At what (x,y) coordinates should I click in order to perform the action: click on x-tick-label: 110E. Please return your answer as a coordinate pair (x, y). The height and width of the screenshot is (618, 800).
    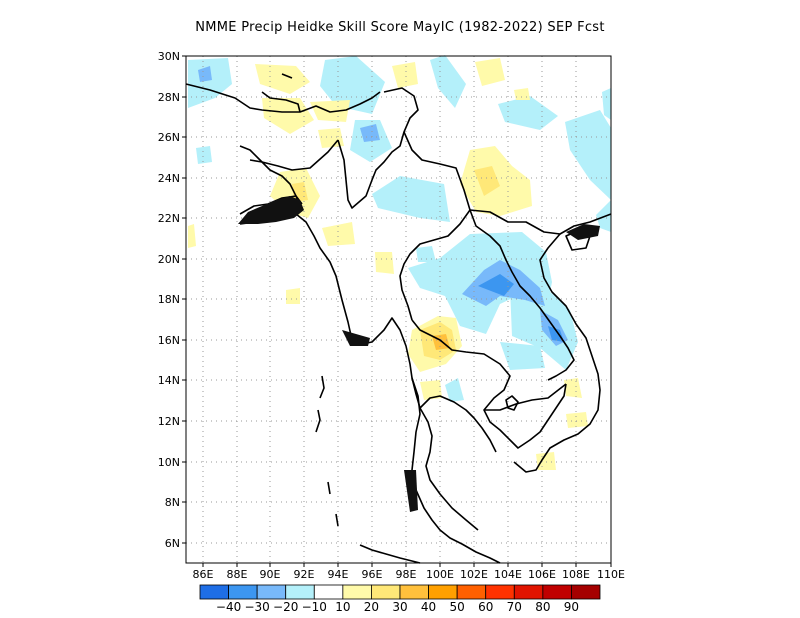
    Looking at the image, I should click on (611, 574).